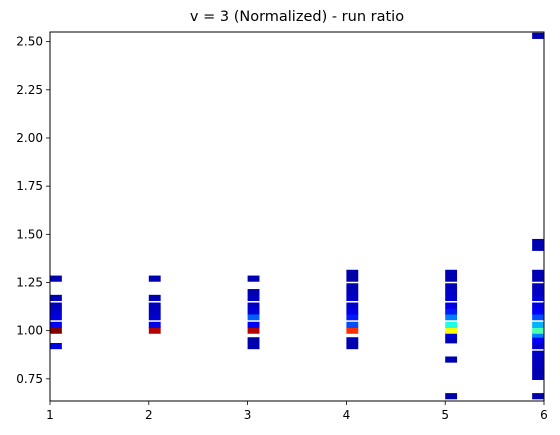  I want to click on y-tick-label: 1.00, so click(29, 331).